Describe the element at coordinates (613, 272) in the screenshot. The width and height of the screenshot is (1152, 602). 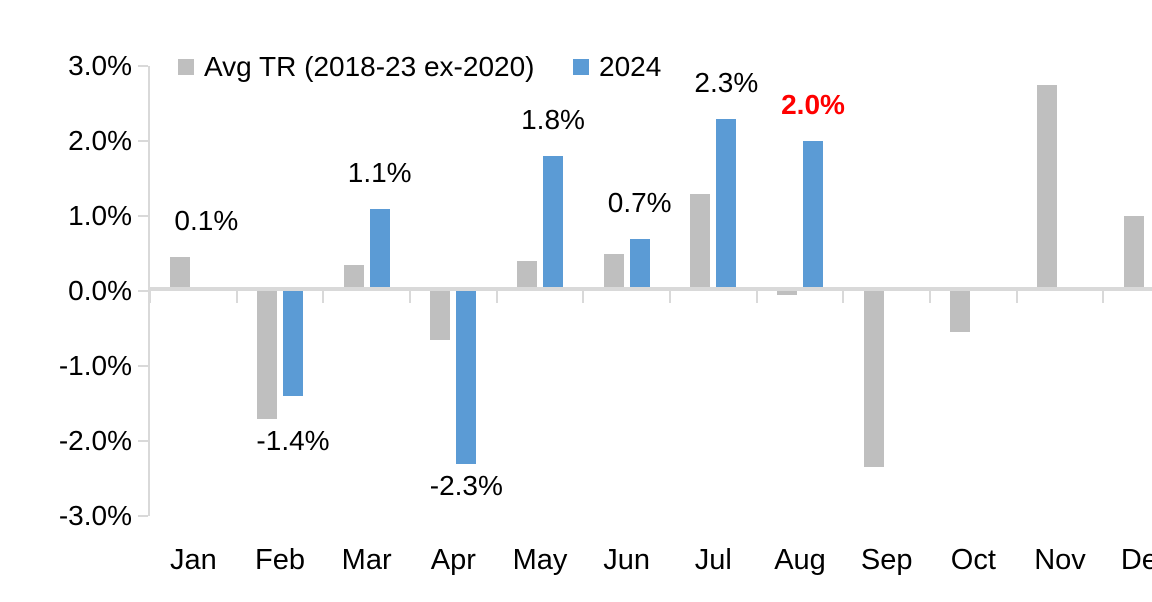
I see `bar-avg-jun` at that location.